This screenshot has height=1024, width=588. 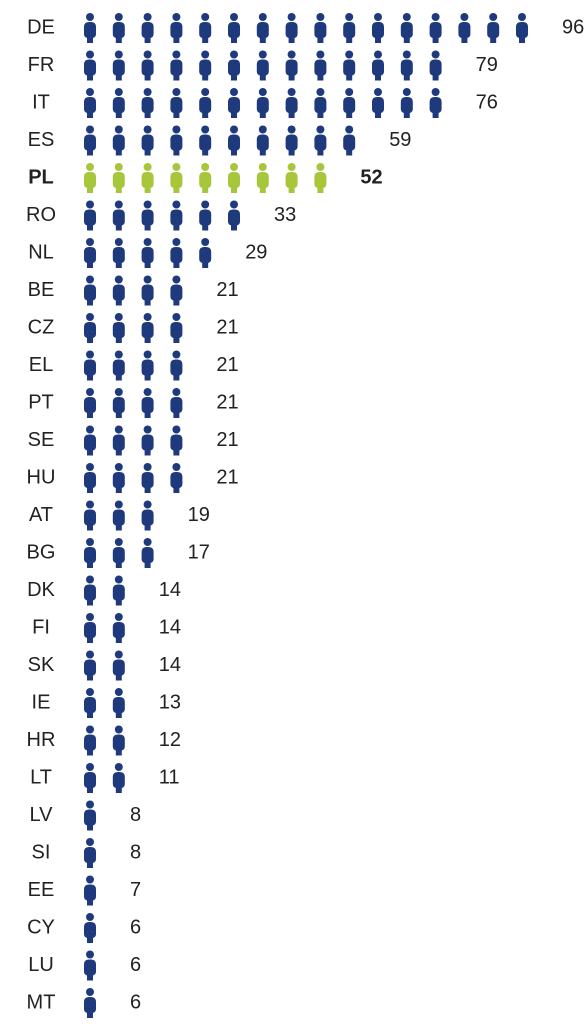 I want to click on value-label: 14, so click(x=170, y=627).